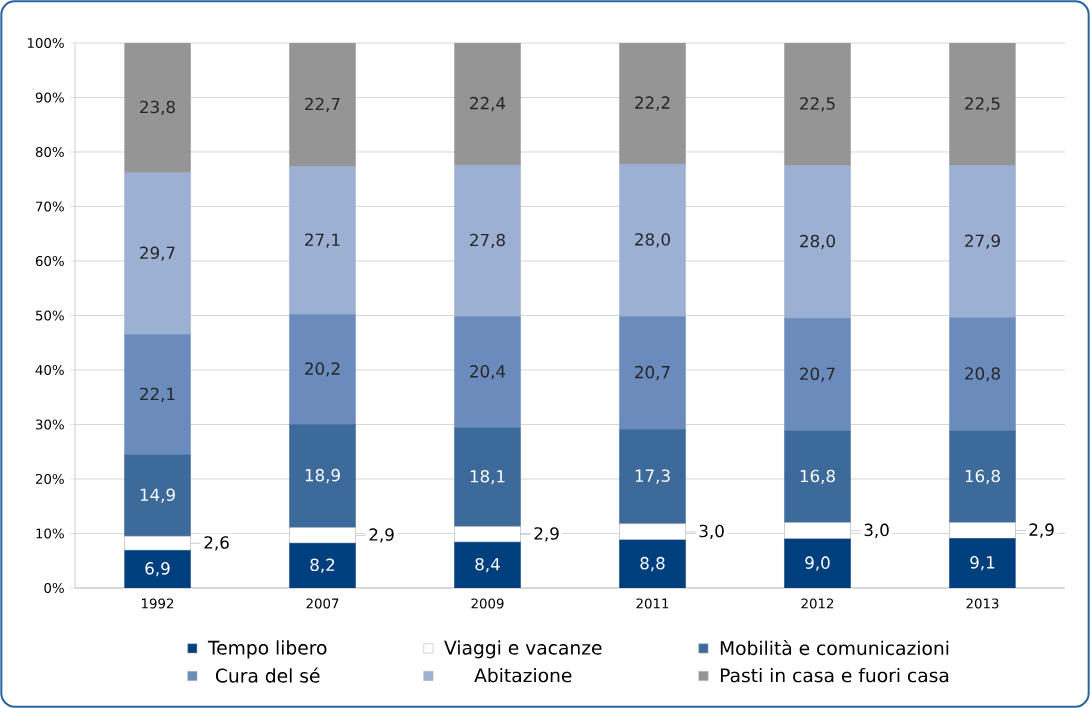 Image resolution: width=1090 pixels, height=708 pixels. I want to click on data-label: 8,2, so click(322, 565).